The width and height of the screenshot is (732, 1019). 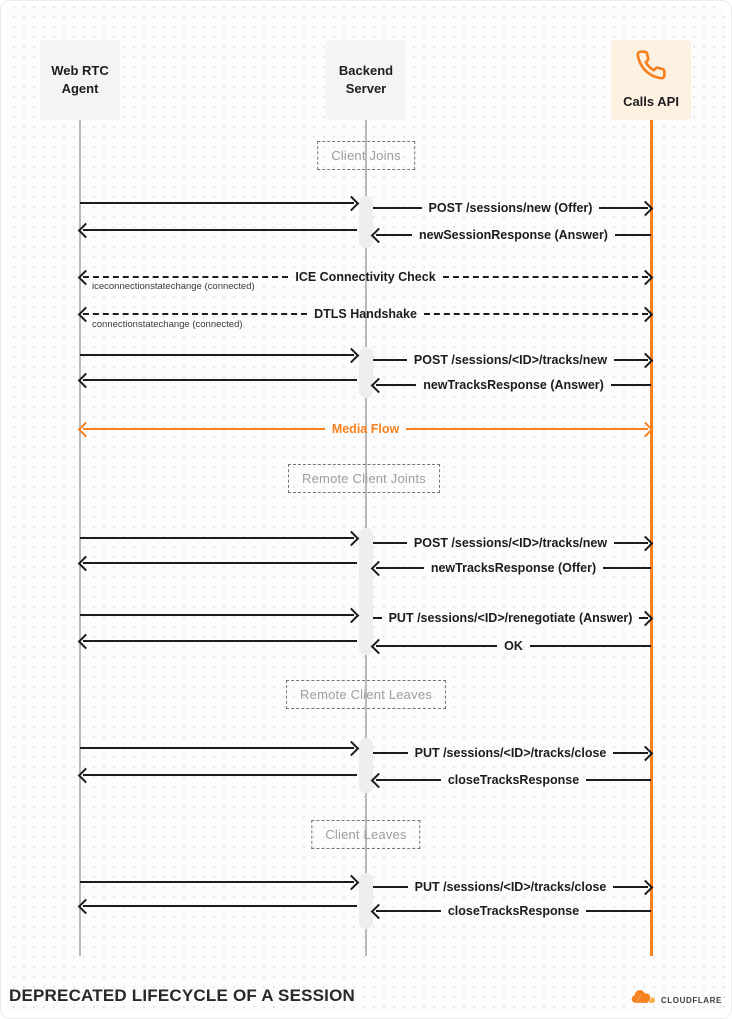 What do you see at coordinates (366, 694) in the screenshot?
I see `section-remote-client-leaves: Remote Client Leaves` at bounding box center [366, 694].